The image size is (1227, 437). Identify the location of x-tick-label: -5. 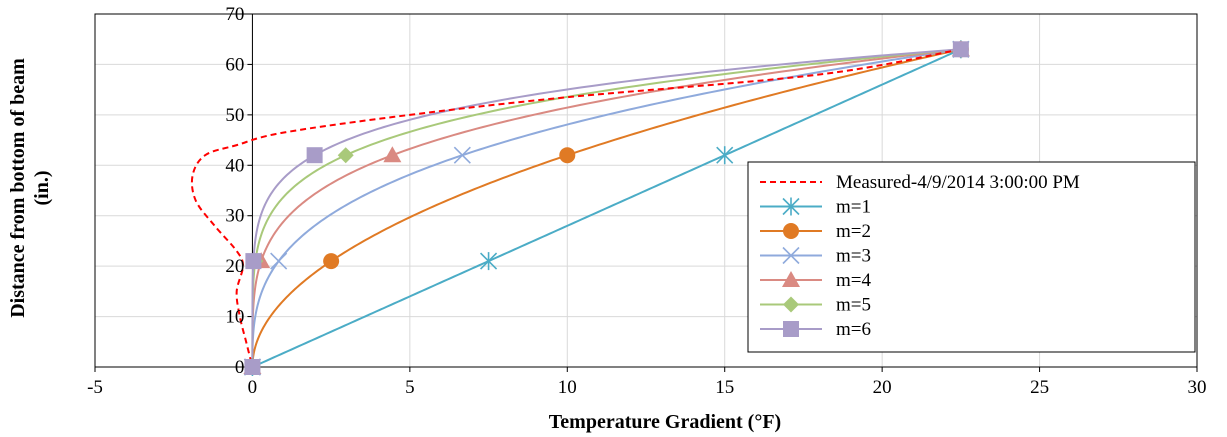
(95, 387).